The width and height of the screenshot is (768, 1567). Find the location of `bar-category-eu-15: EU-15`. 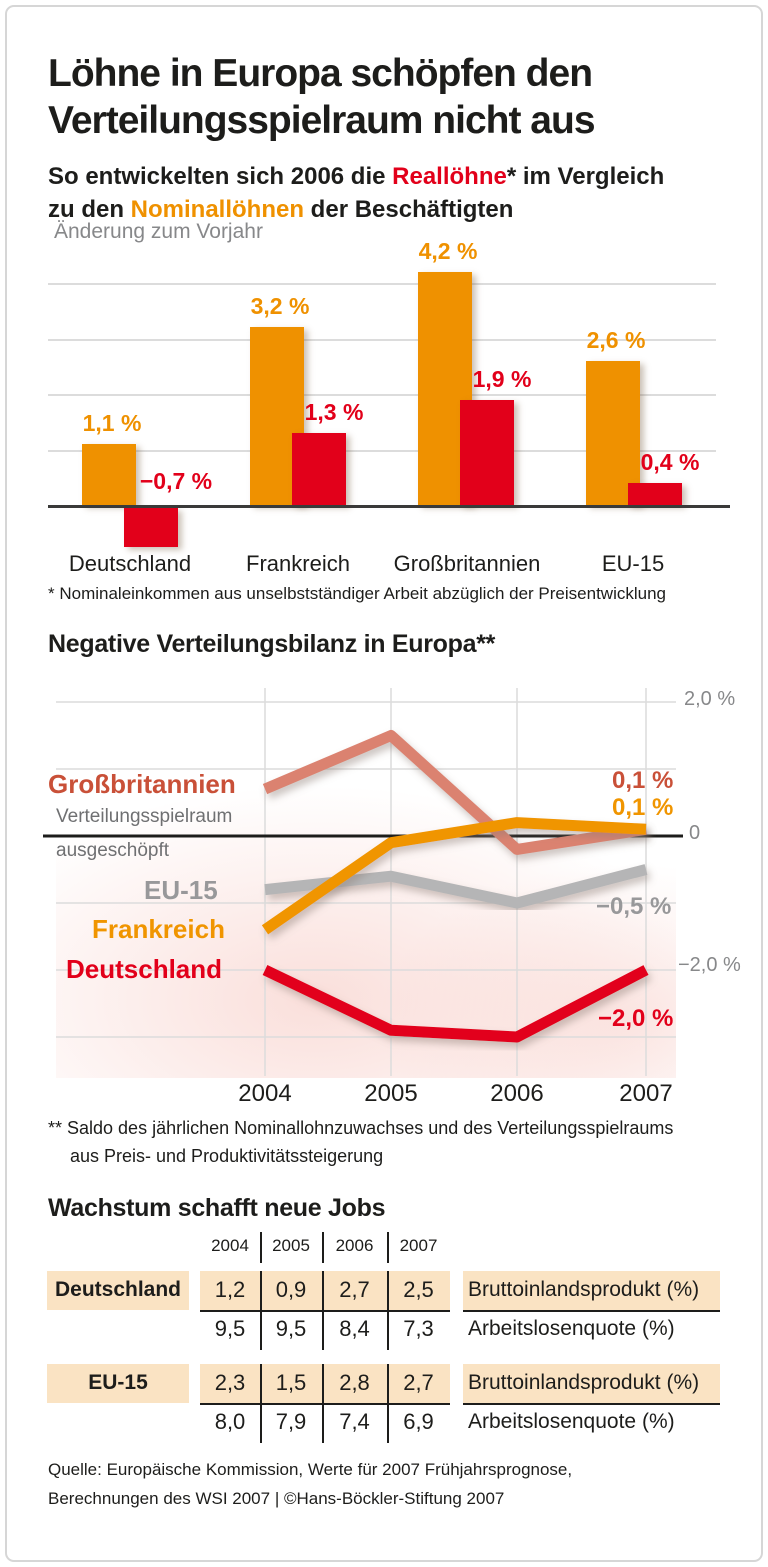

bar-category-eu-15: EU-15 is located at coordinates (633, 563).